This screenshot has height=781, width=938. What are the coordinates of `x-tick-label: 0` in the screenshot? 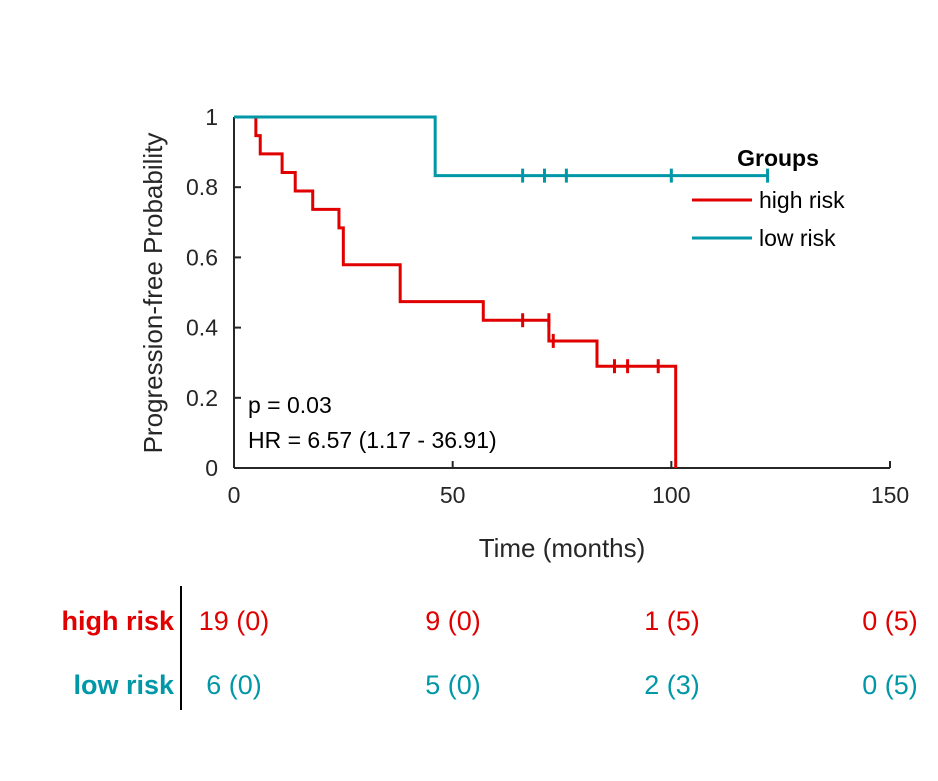 It's located at (234, 495).